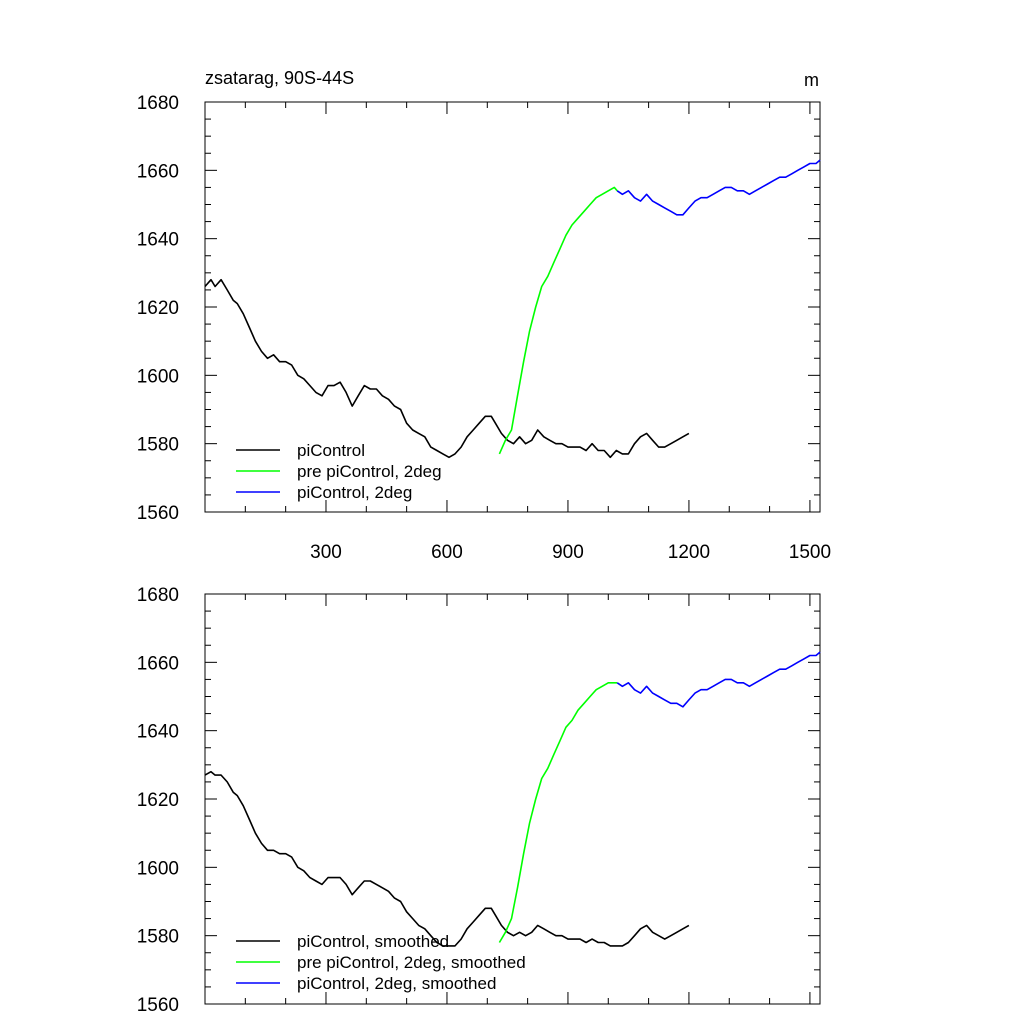 The width and height of the screenshot is (1024, 1024). I want to click on legend-label: piControl, 2deg, smoothed, so click(396, 983).